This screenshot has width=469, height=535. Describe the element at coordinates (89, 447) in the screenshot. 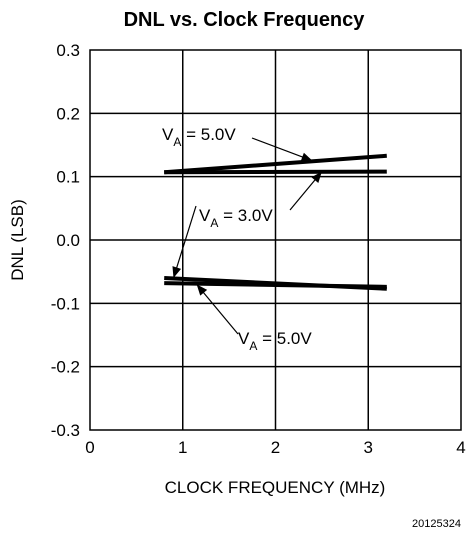

I see `x-tick-label: 0` at that location.